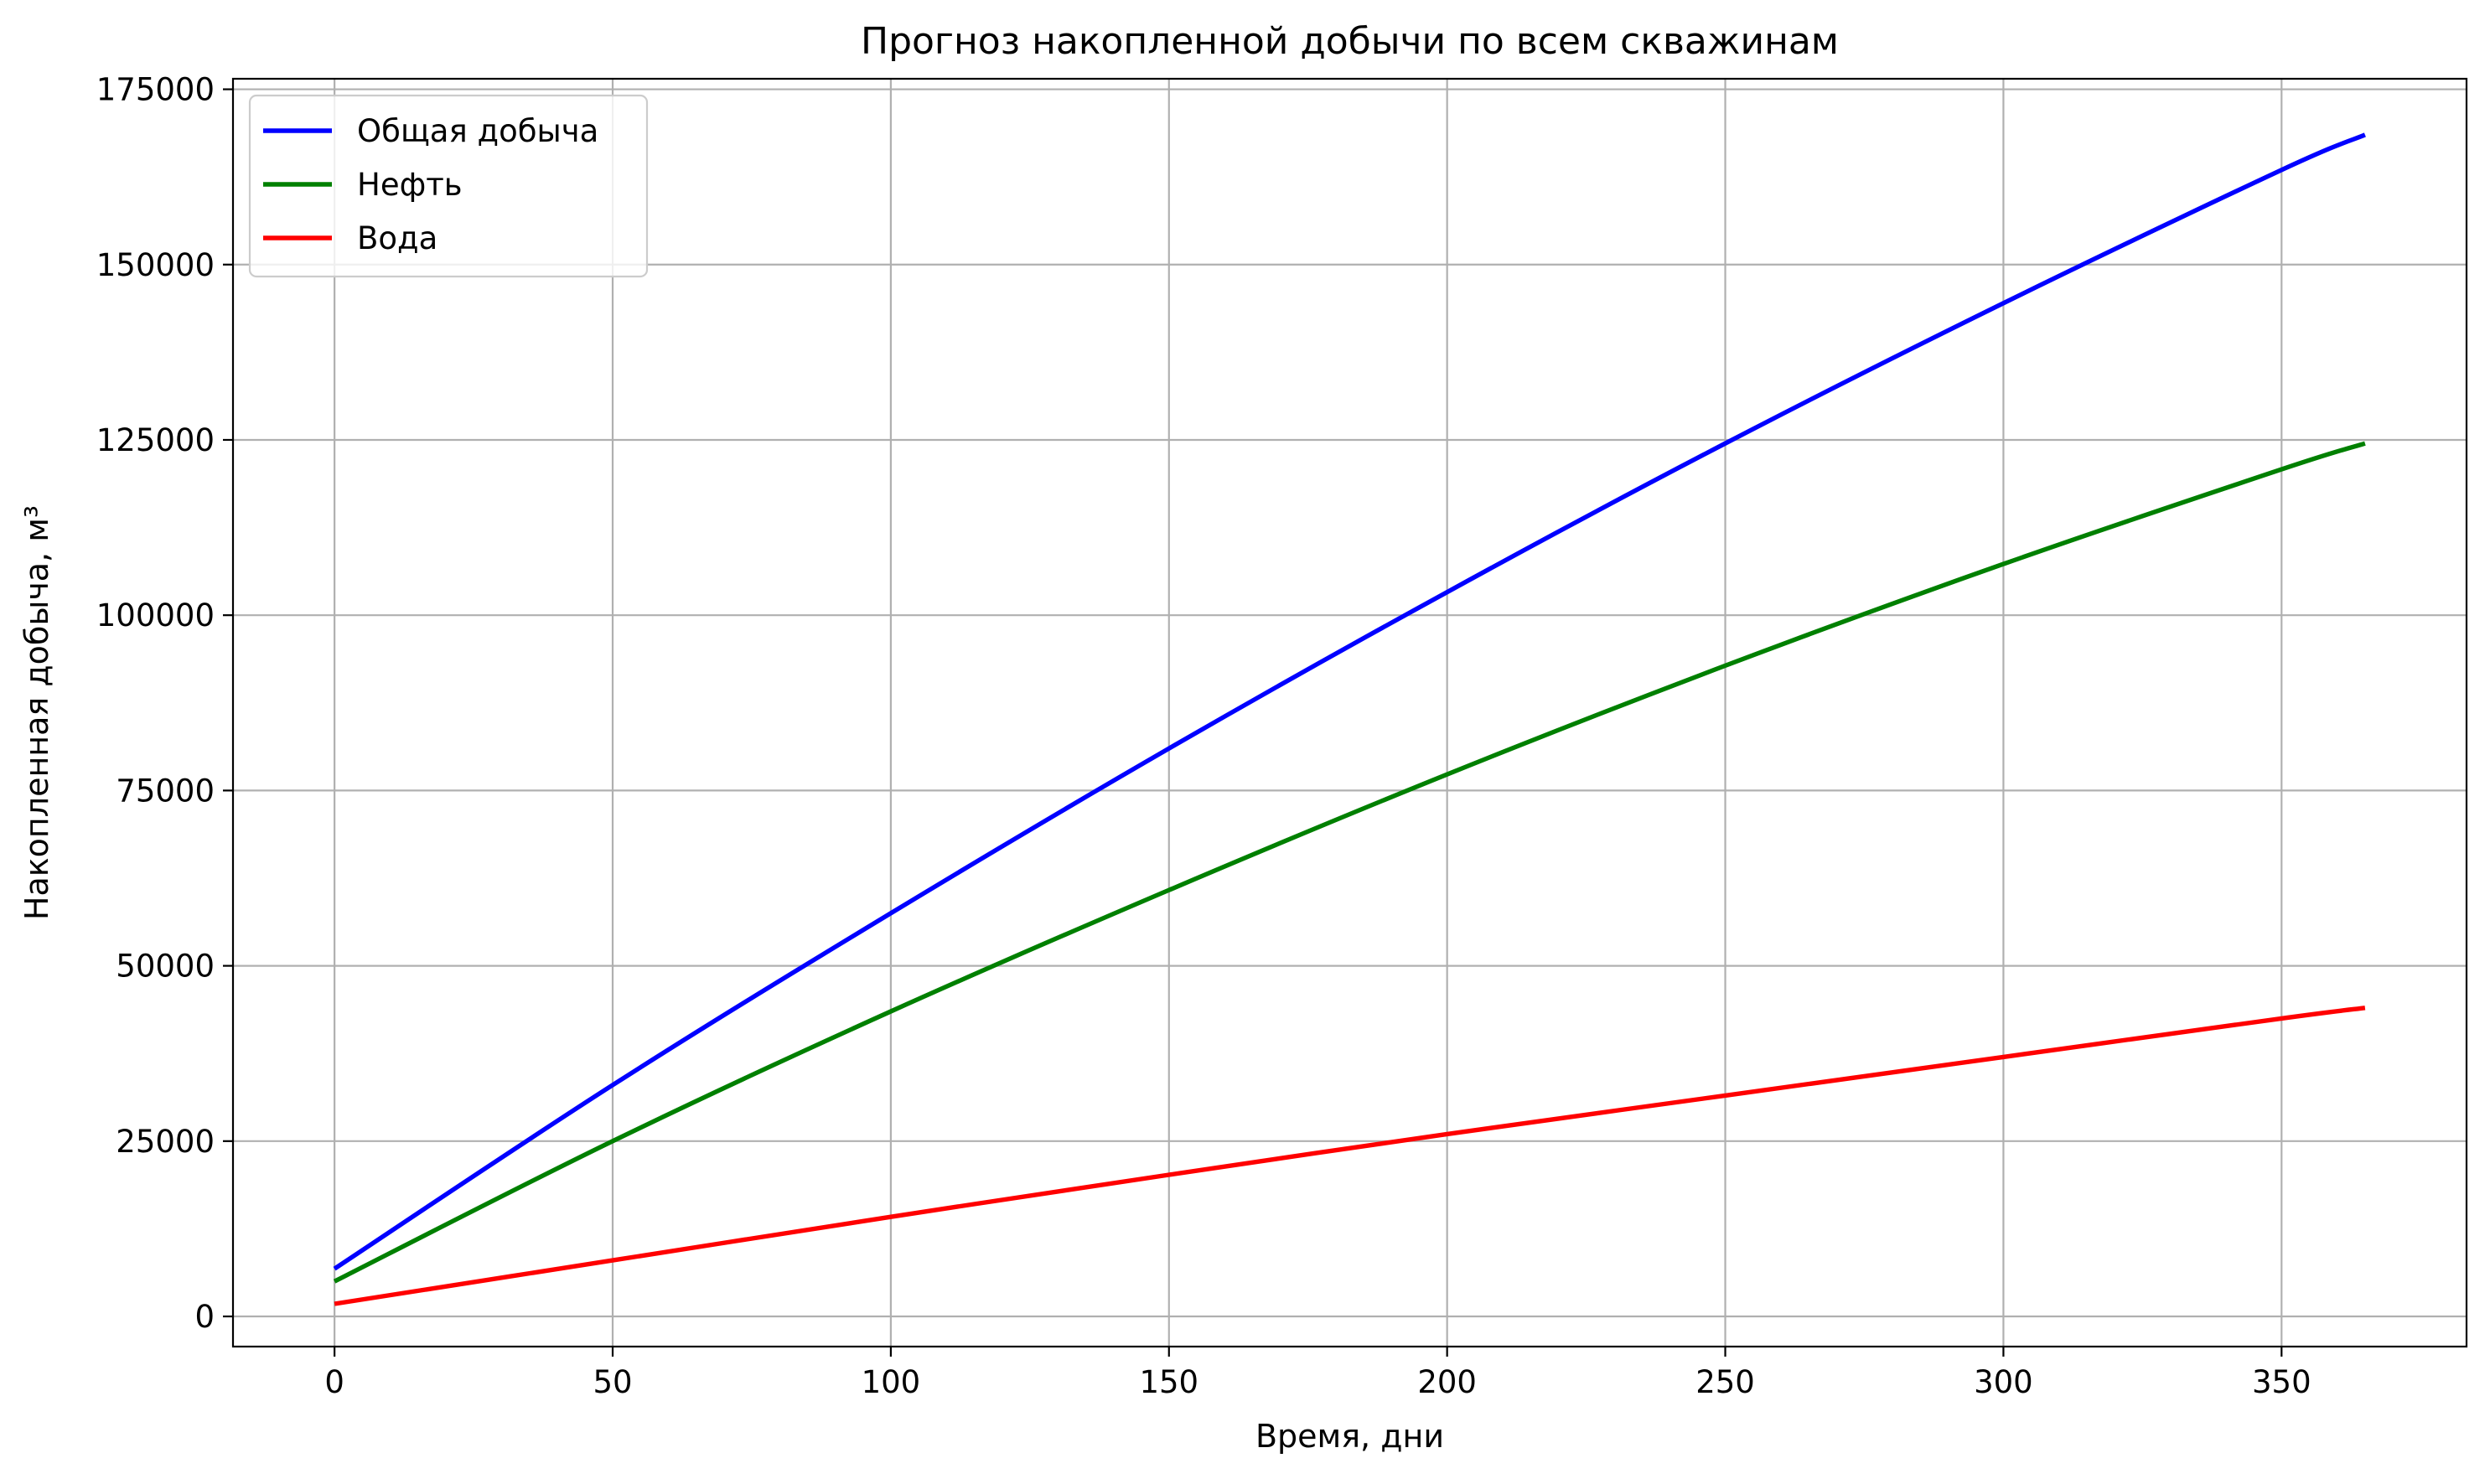 The image size is (2490, 1484). I want to click on y-tick-label: 150000, so click(155, 265).